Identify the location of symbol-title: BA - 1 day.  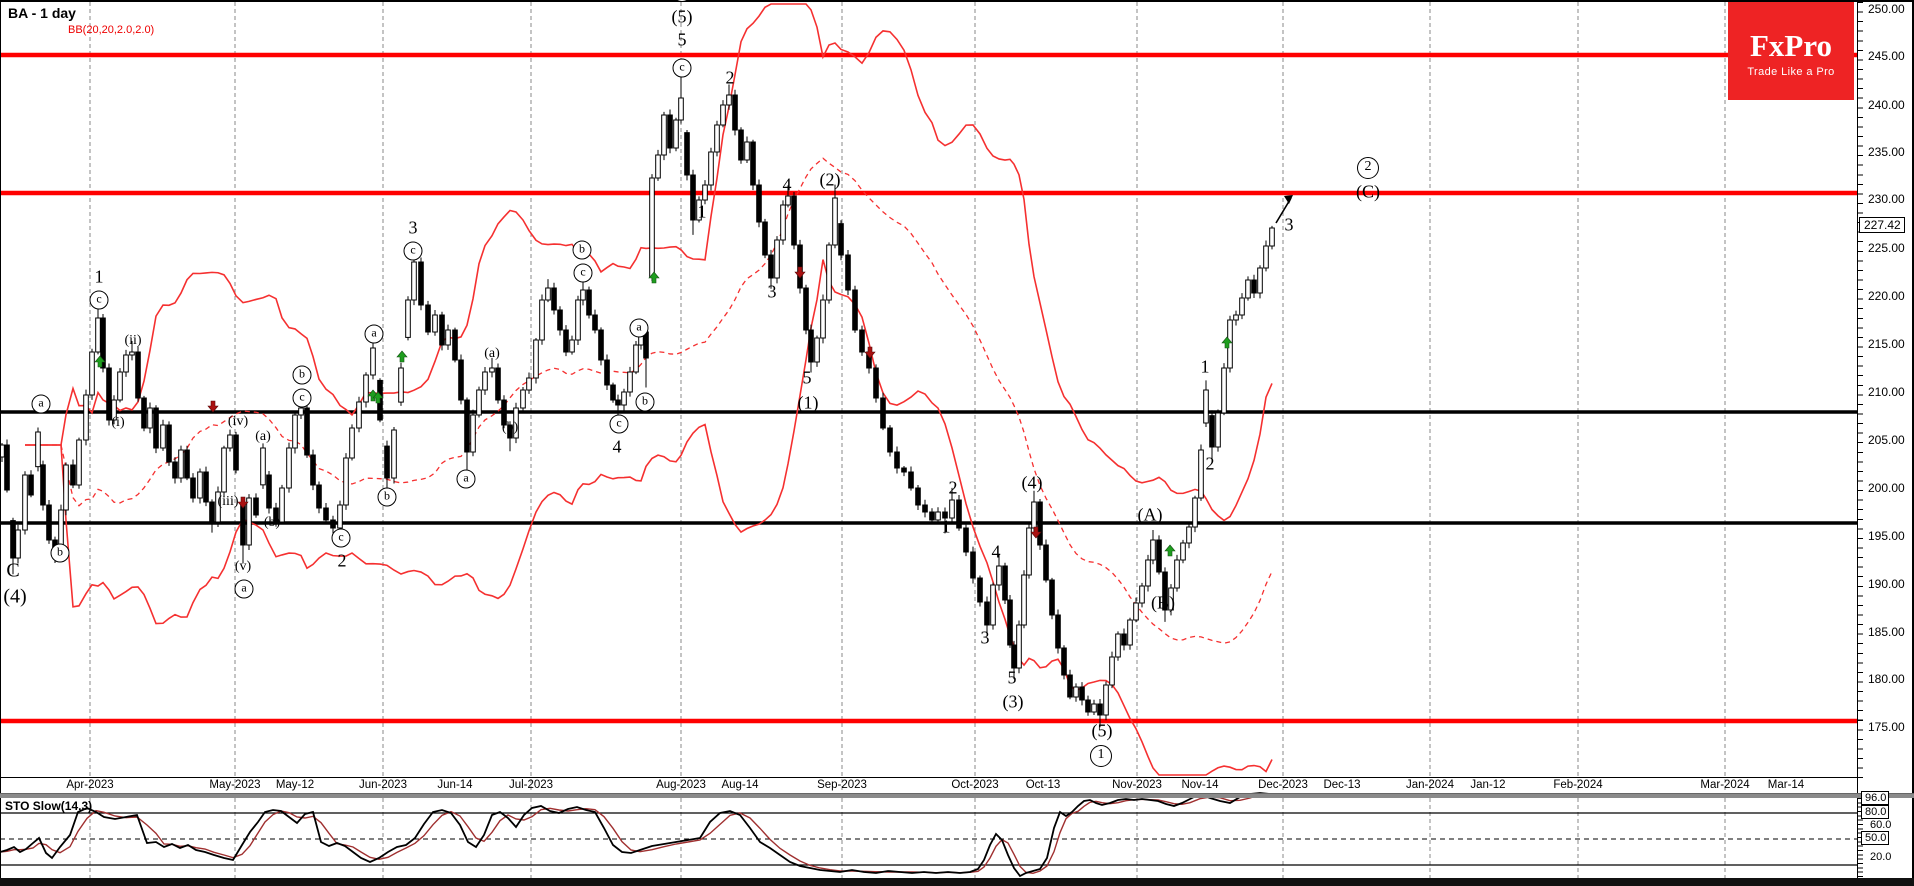
(42, 13).